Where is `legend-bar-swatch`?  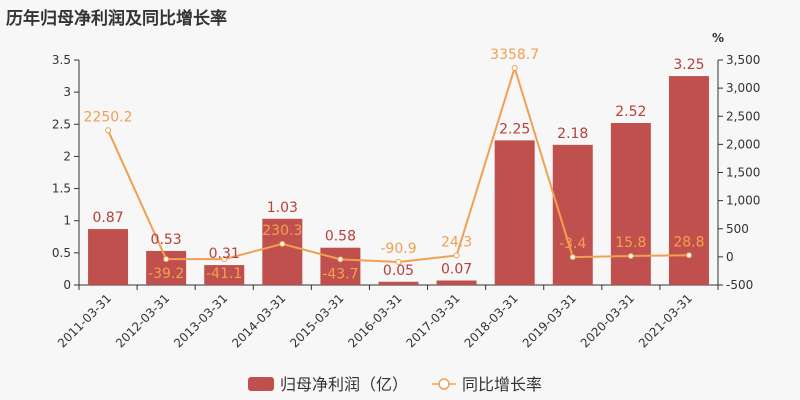 legend-bar-swatch is located at coordinates (261, 384).